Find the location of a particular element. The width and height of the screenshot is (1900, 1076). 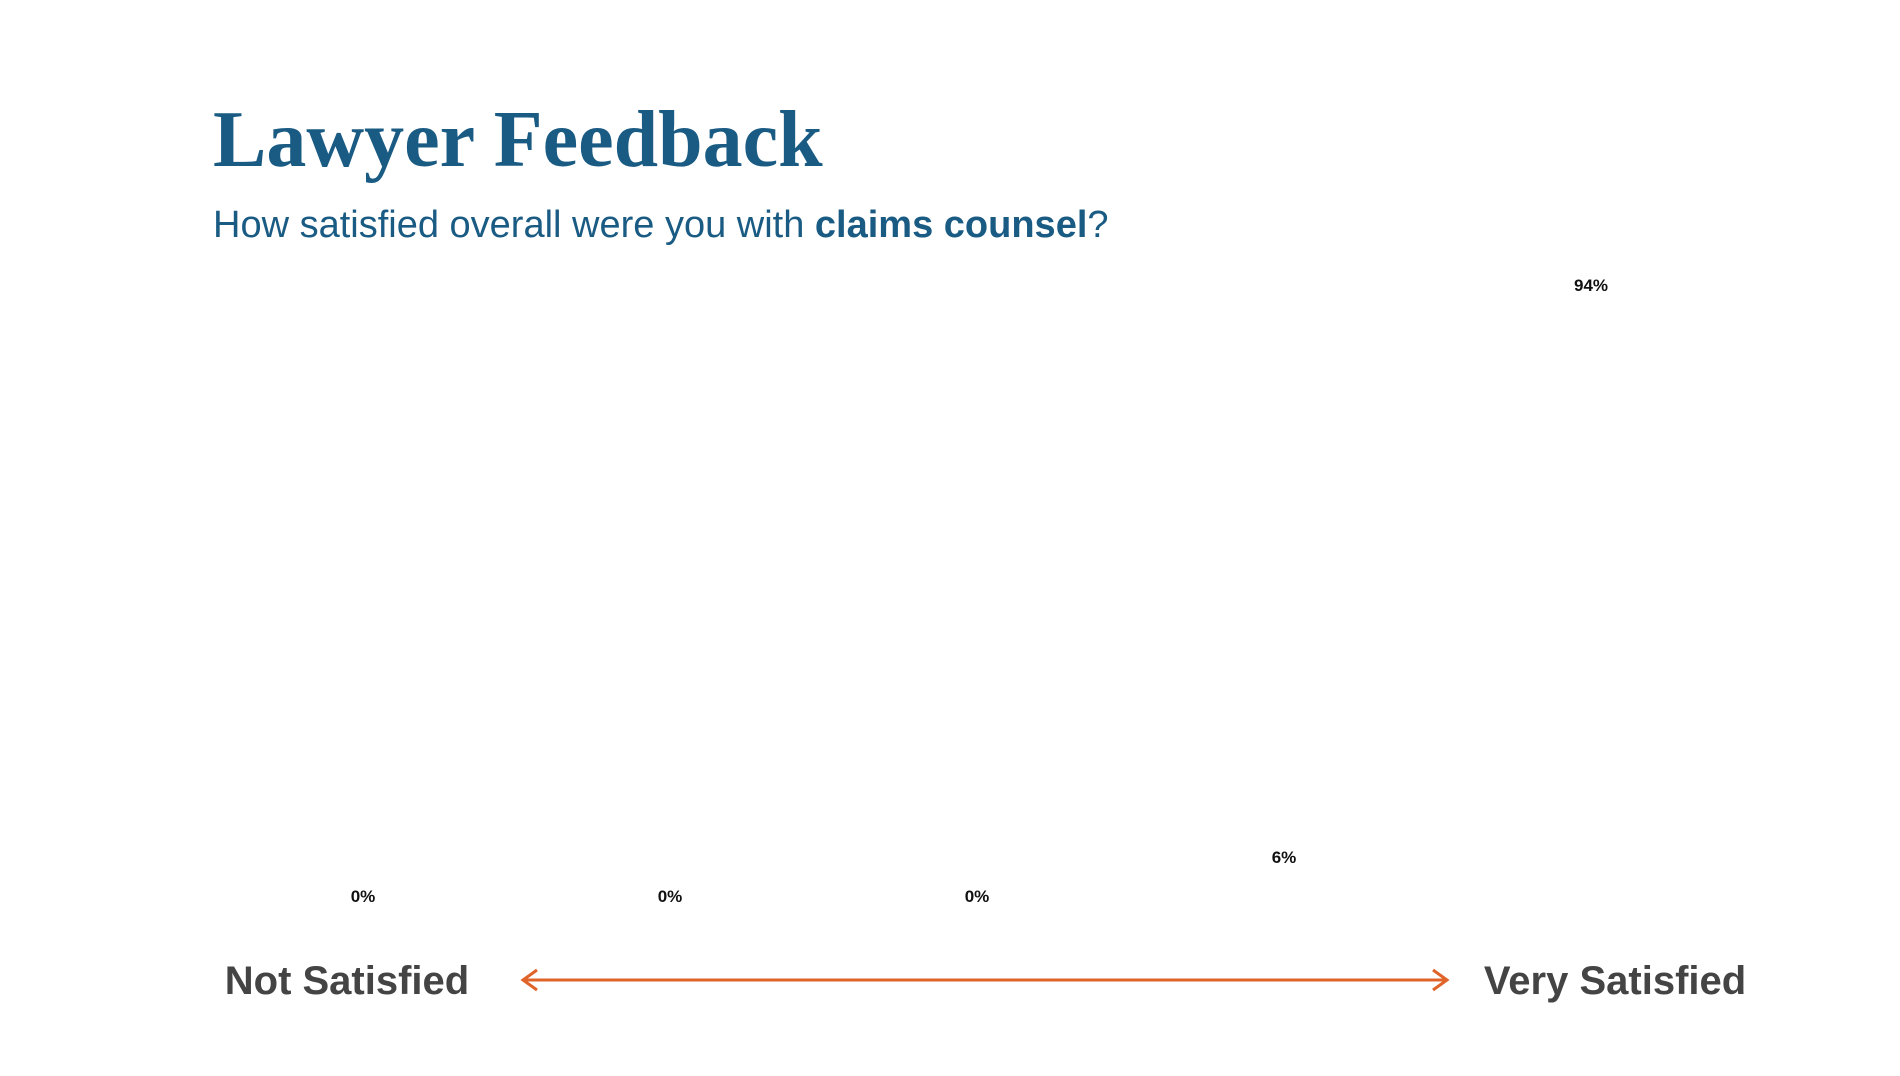

value-label: 6% is located at coordinates (1284, 857).